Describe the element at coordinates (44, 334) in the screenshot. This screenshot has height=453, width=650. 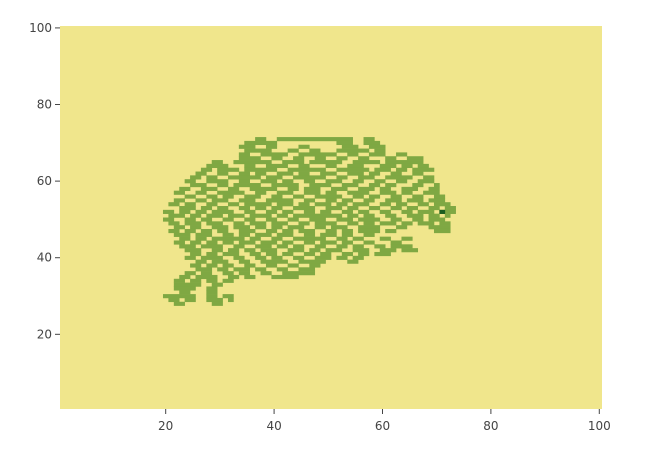
I see `y-tick-label: 20` at that location.